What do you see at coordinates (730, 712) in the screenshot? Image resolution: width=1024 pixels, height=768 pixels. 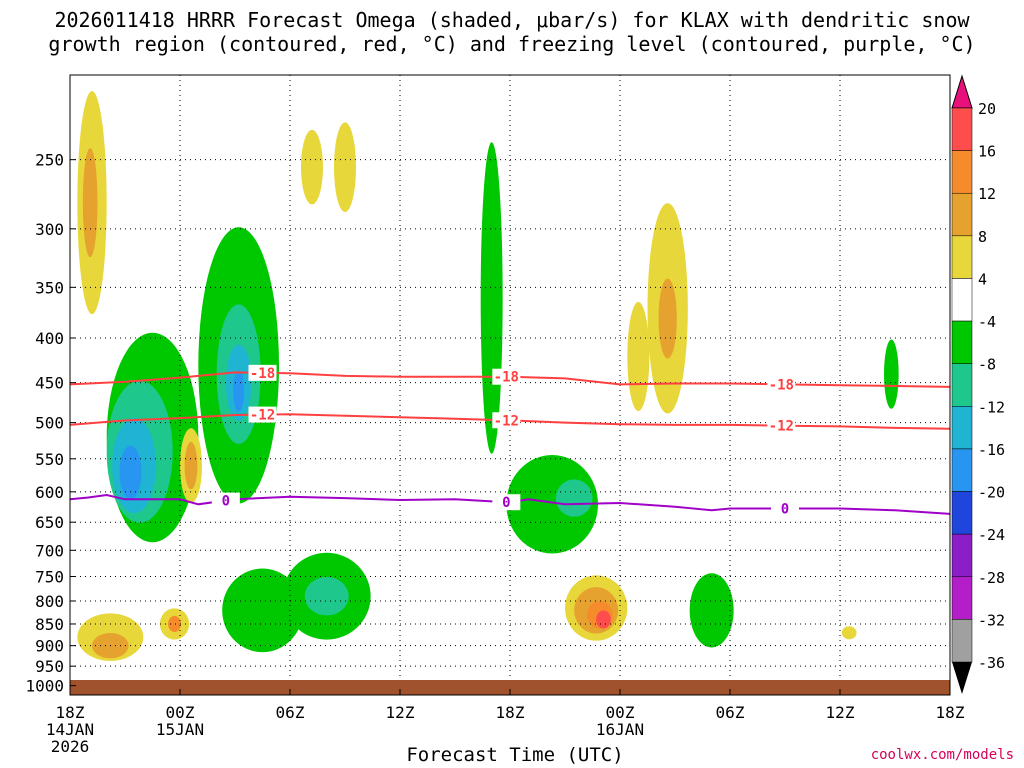 I see `x-tick-label-6-0: 06Z` at bounding box center [730, 712].